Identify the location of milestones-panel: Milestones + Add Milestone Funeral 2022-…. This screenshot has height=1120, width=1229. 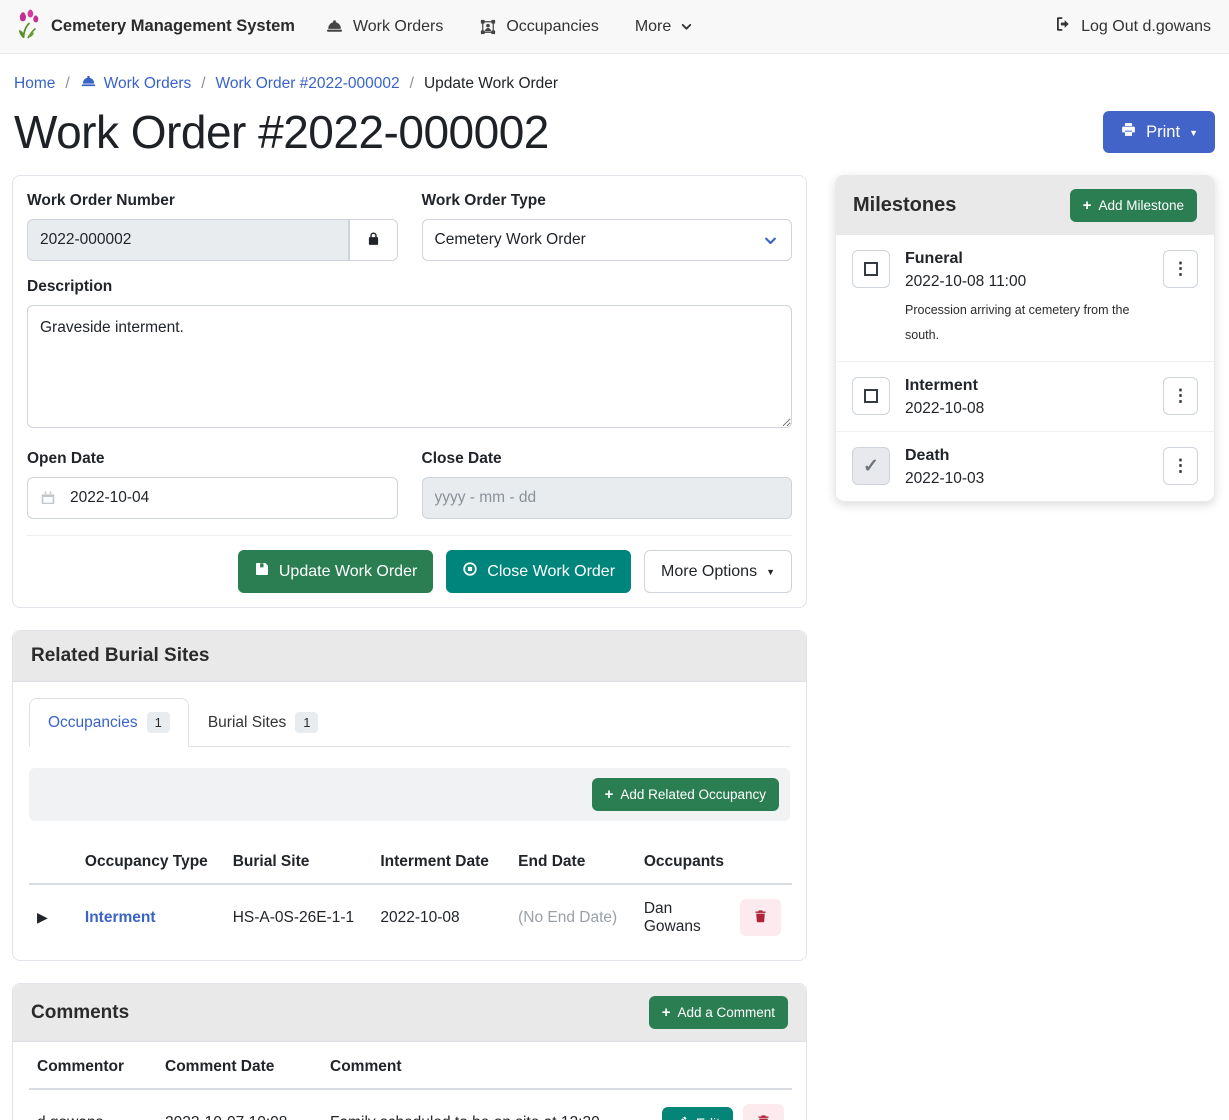
(1025, 338).